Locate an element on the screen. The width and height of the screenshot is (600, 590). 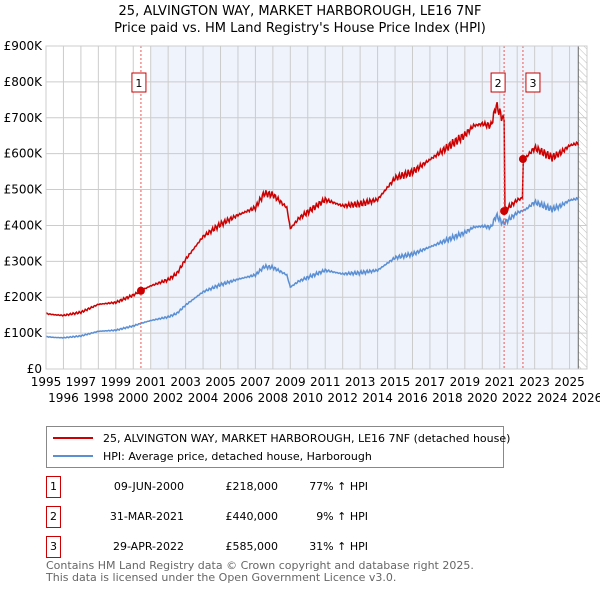
sale-number: 3 is located at coordinates (53, 547).